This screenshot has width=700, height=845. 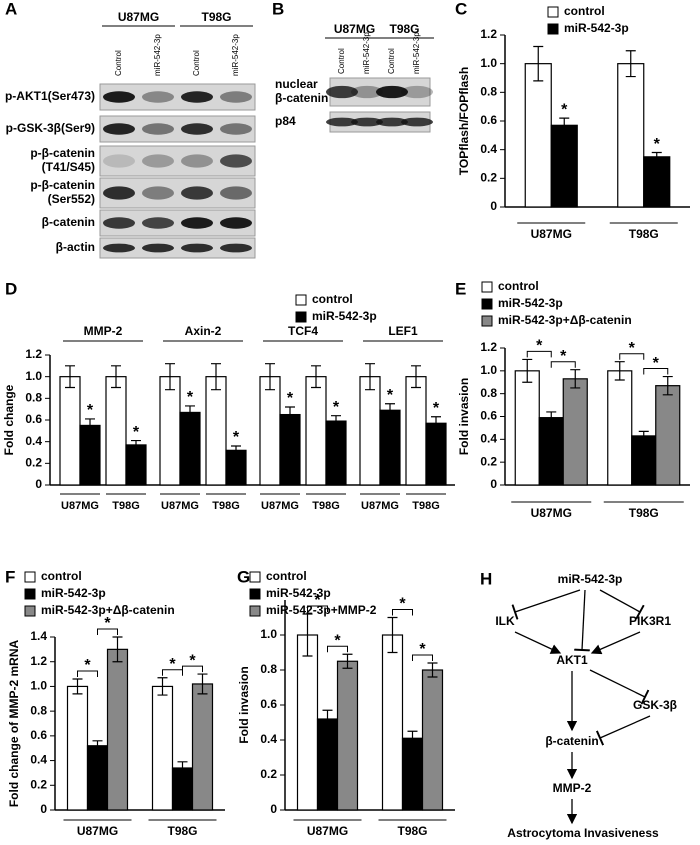 I want to click on lane-label: Control, so click(x=196, y=63).